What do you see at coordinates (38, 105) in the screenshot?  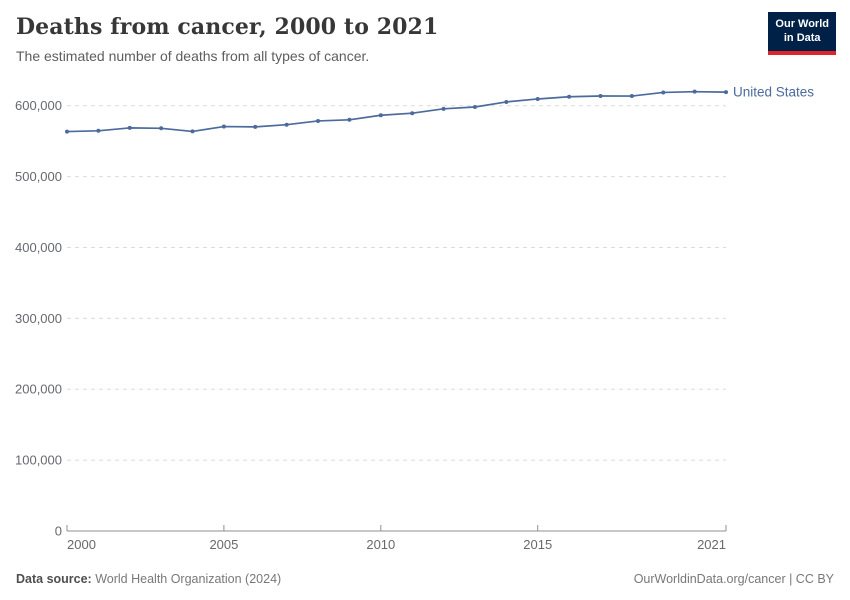 I see `svg-text: 600,000` at bounding box center [38, 105].